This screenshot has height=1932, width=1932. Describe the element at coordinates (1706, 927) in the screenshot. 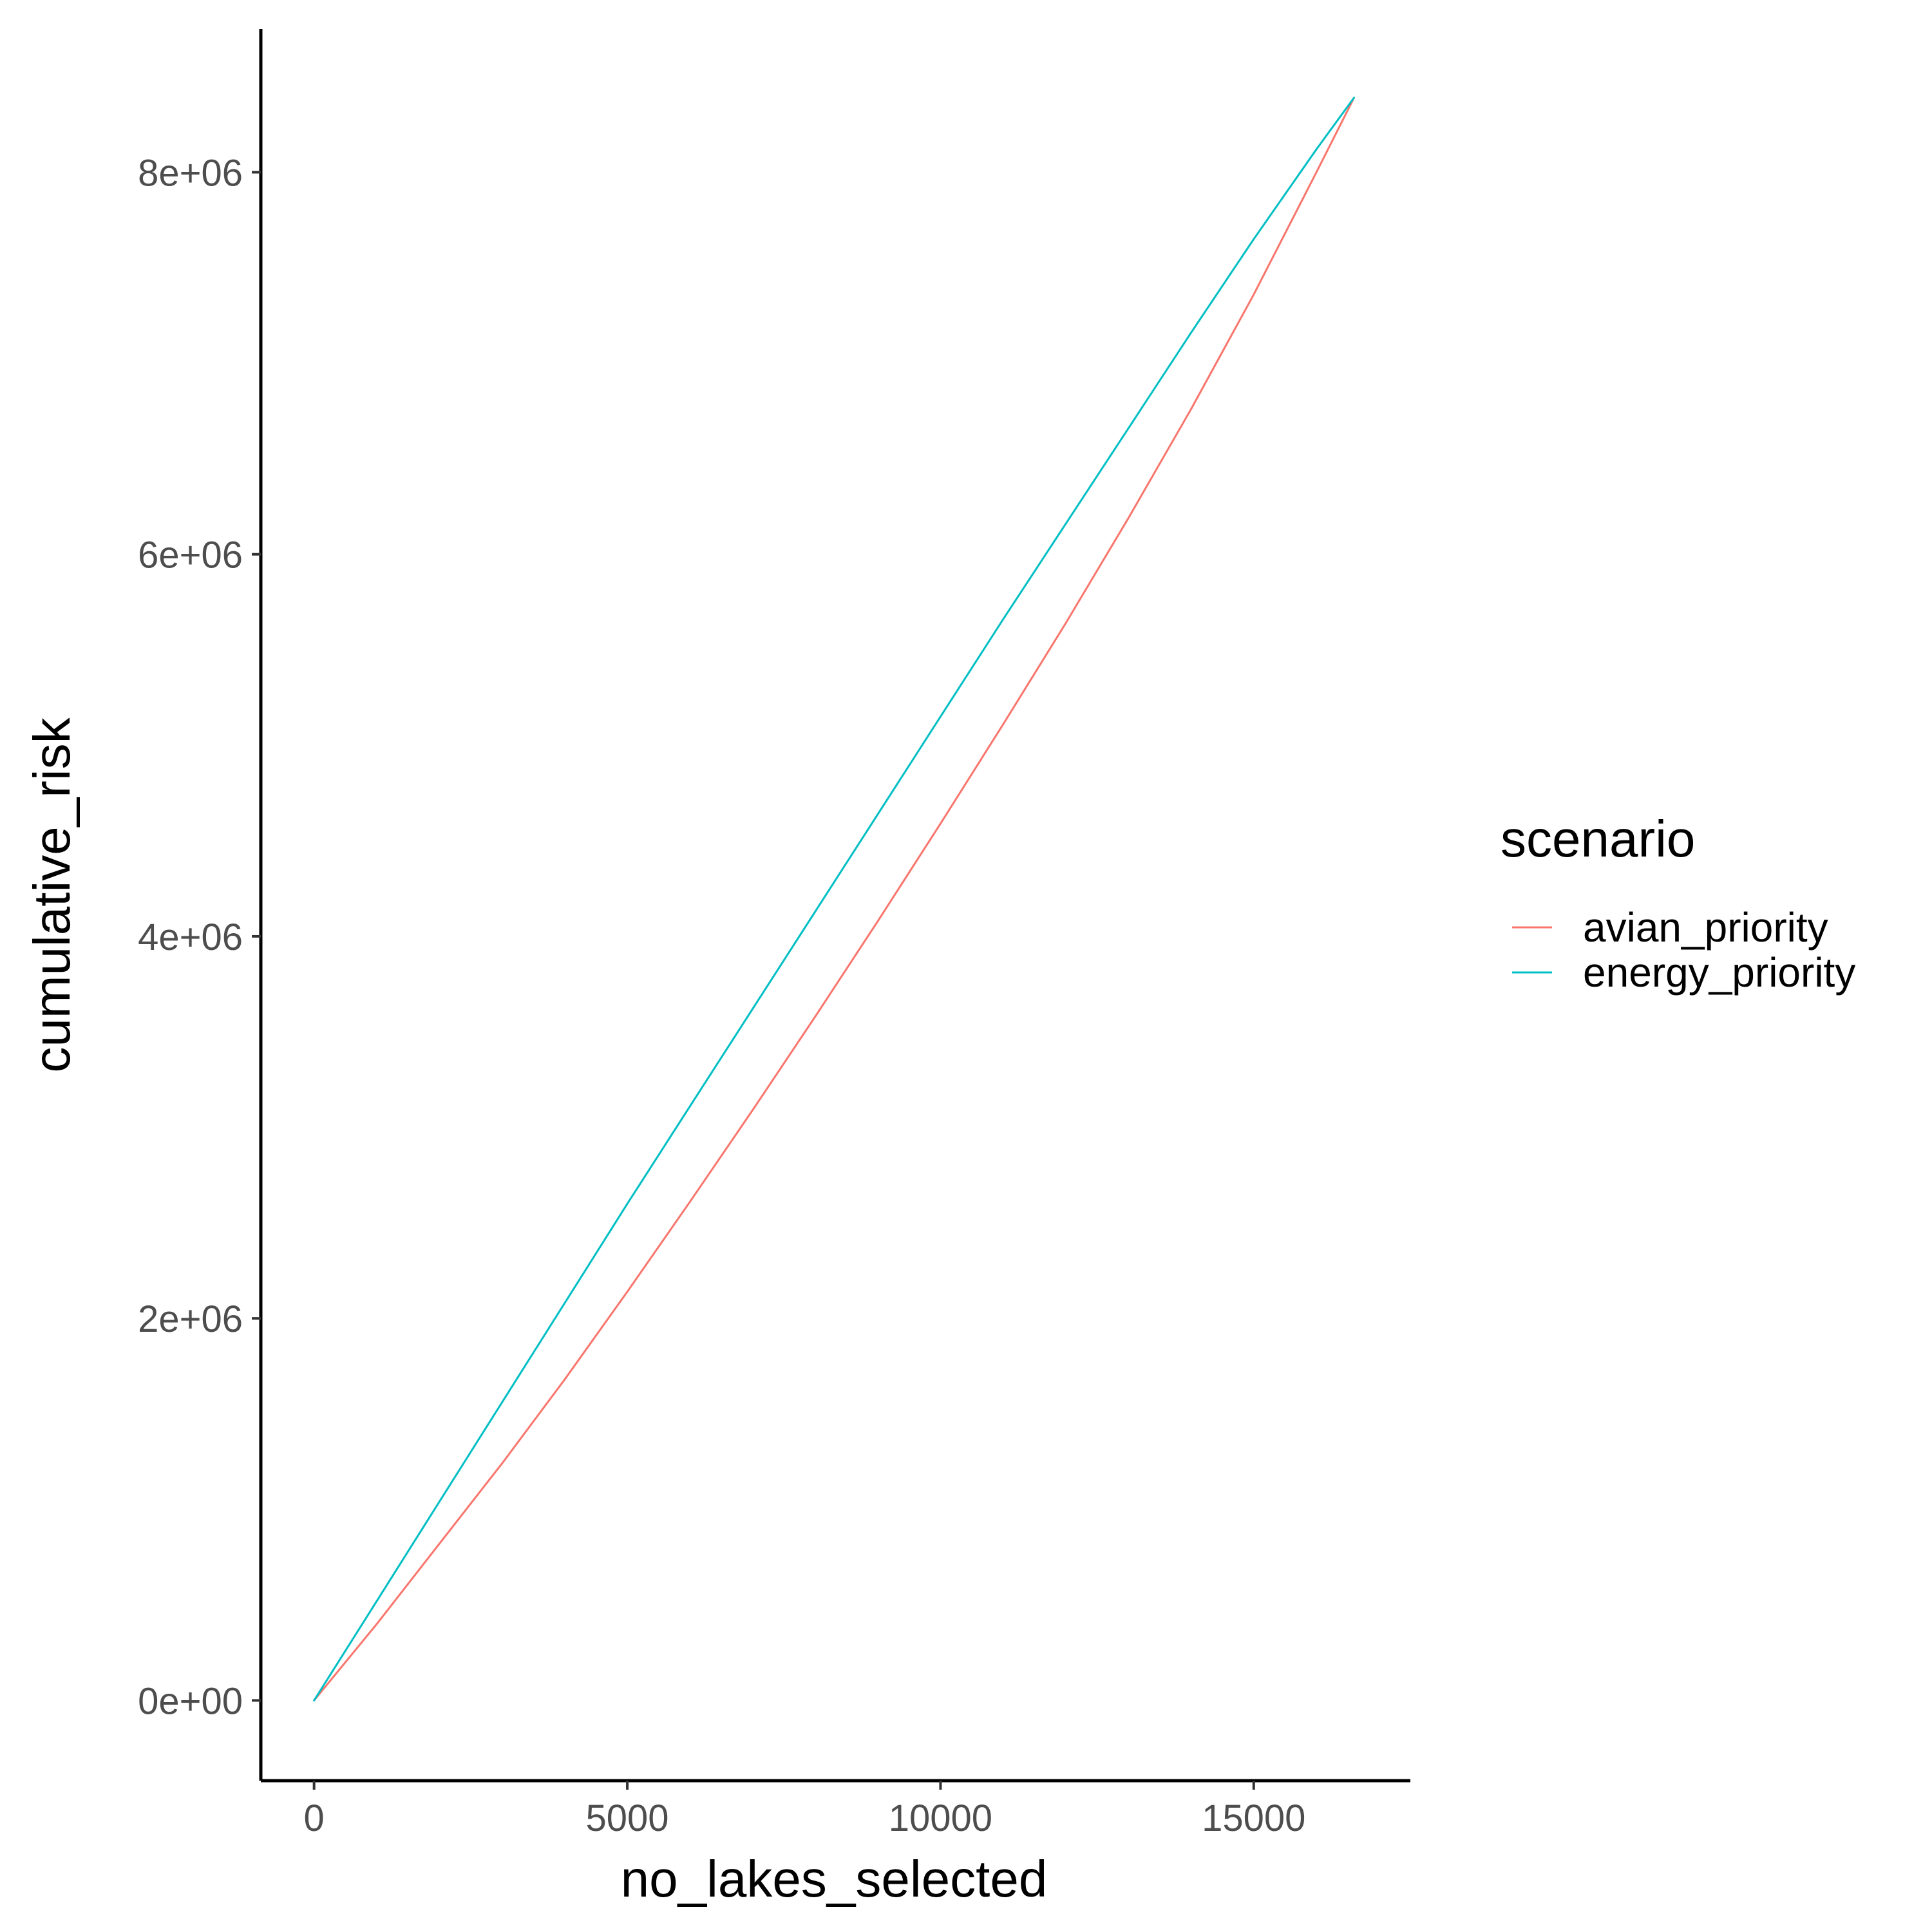

I see `legend-label-avian-priority: avian_priority` at that location.